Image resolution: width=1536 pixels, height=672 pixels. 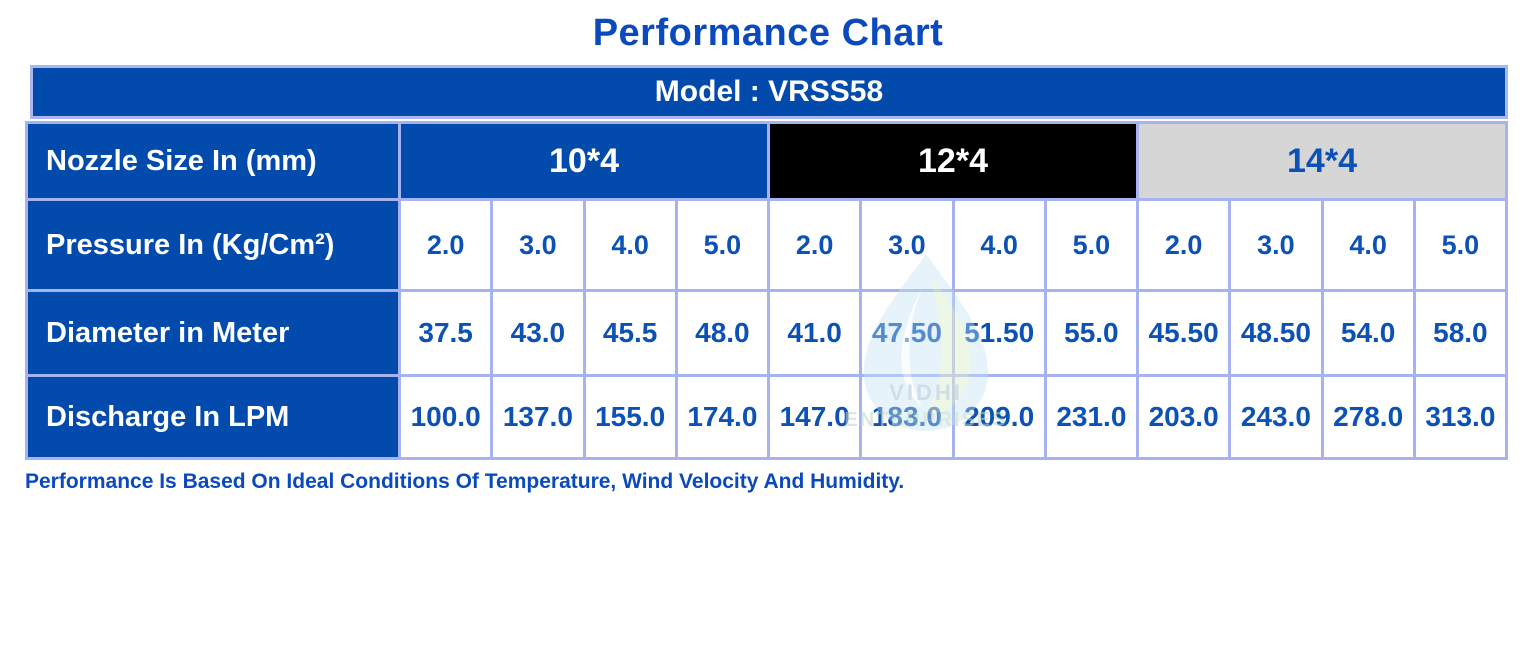 I want to click on model-banner: Model : VRSS58, so click(x=769, y=92).